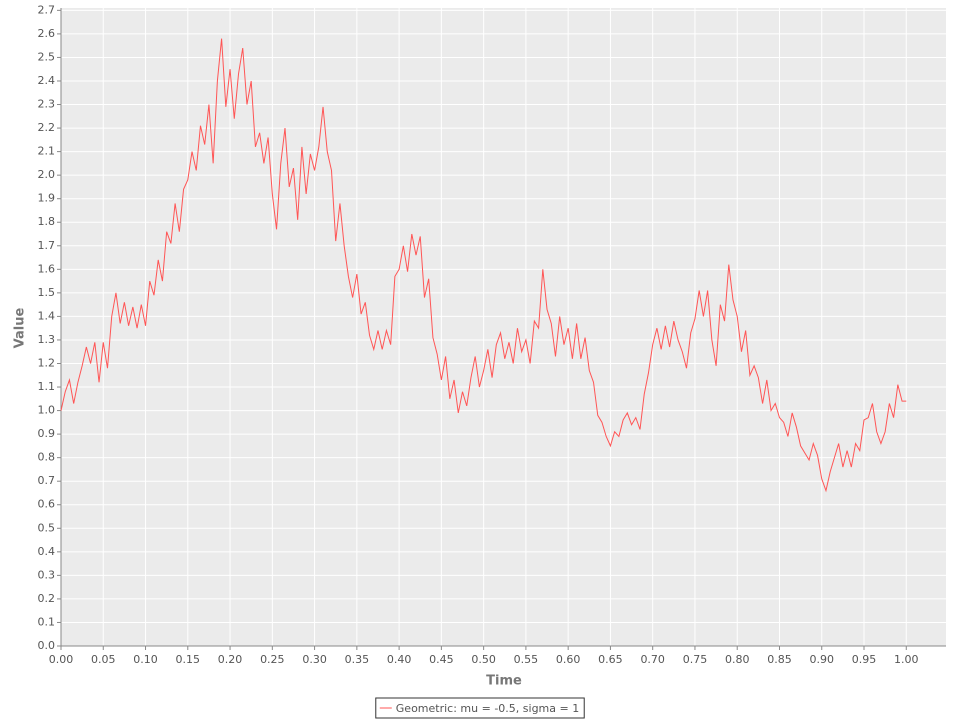  I want to click on y-axis-title: Value, so click(20, 327).